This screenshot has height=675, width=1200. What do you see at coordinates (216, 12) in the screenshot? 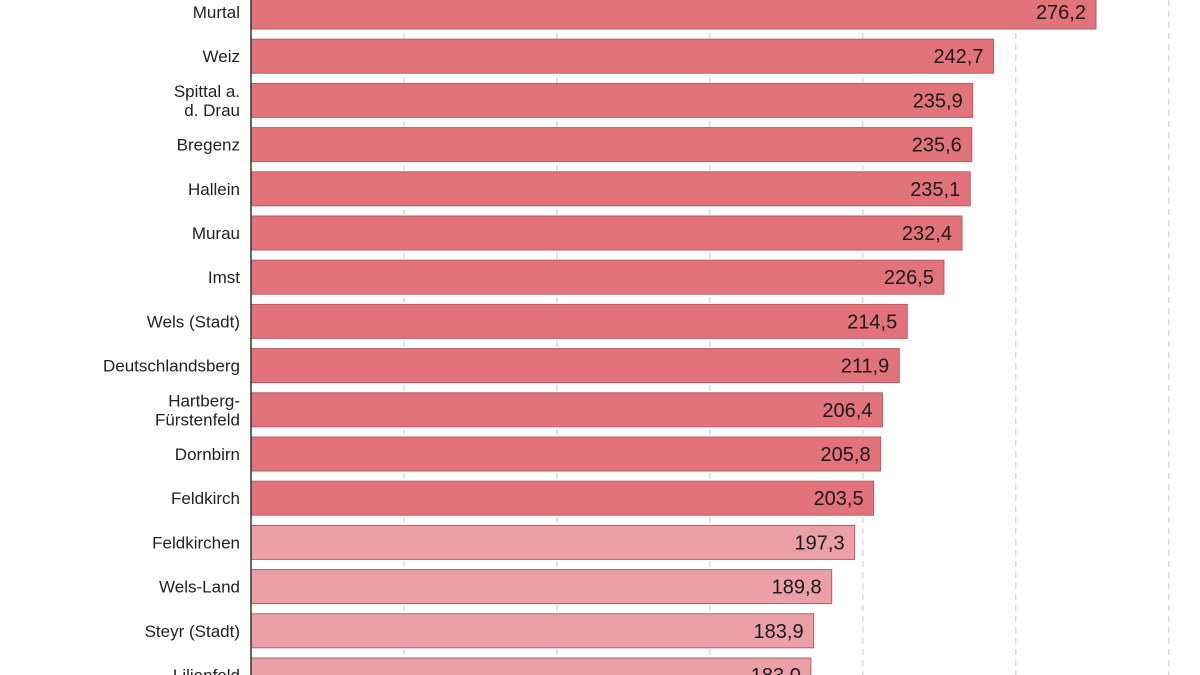
I see `category-label: Murtal` at bounding box center [216, 12].